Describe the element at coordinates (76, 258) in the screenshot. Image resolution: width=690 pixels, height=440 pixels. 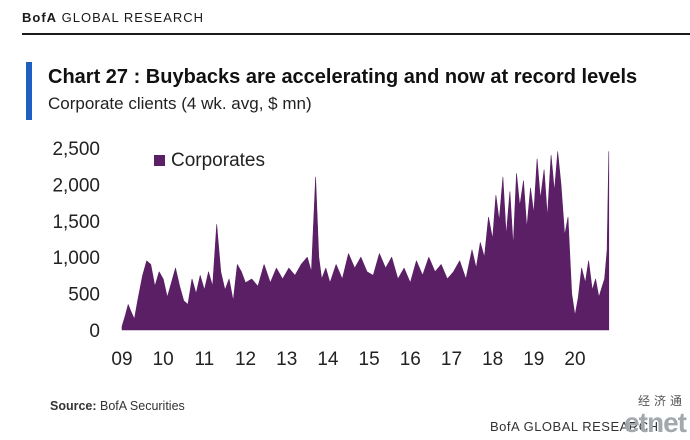
I see `y-tick-label: 1,000` at that location.